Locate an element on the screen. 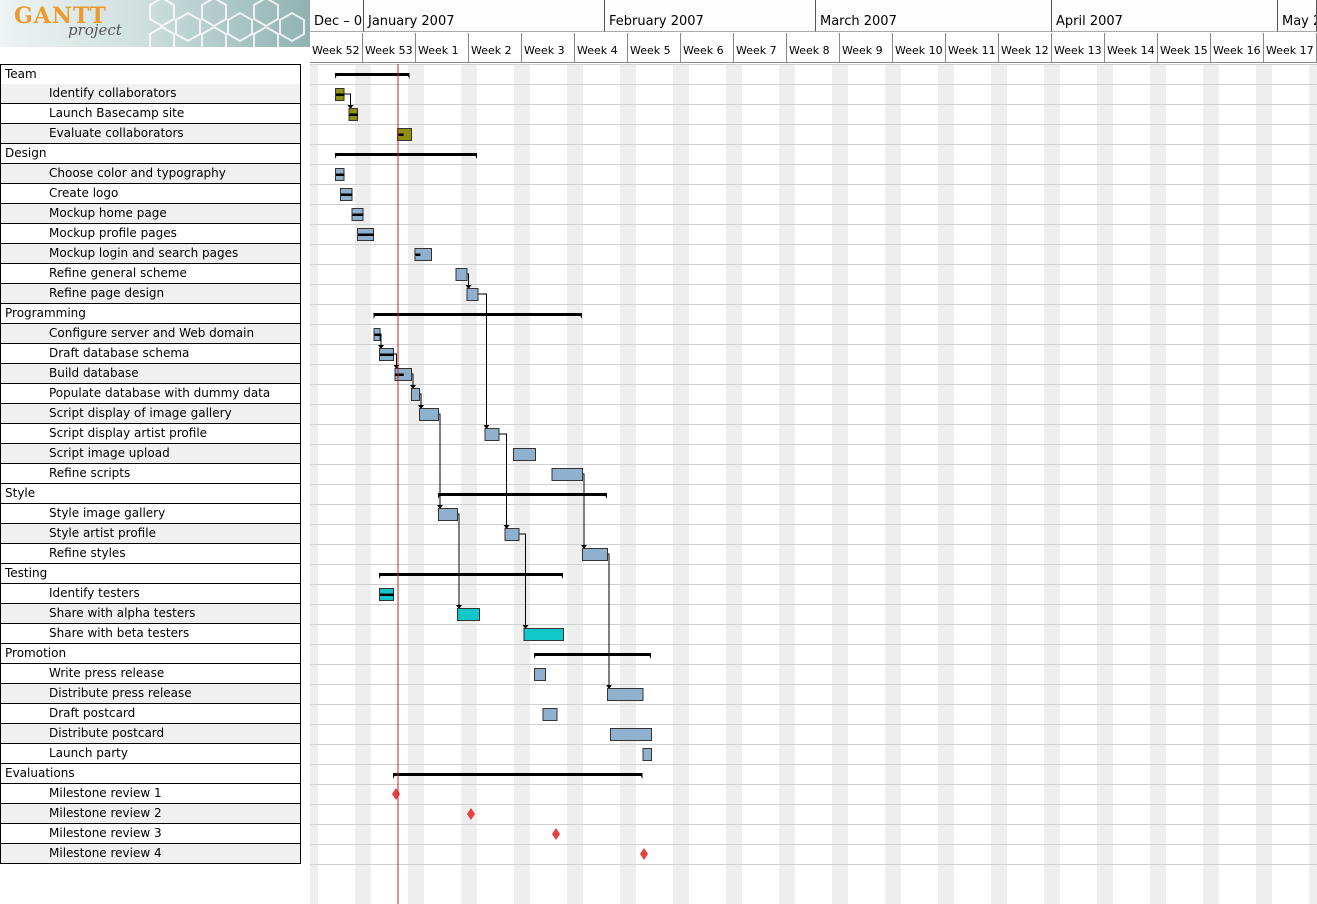 The image size is (1317, 904). task-group-row: Evaluations is located at coordinates (150, 774).